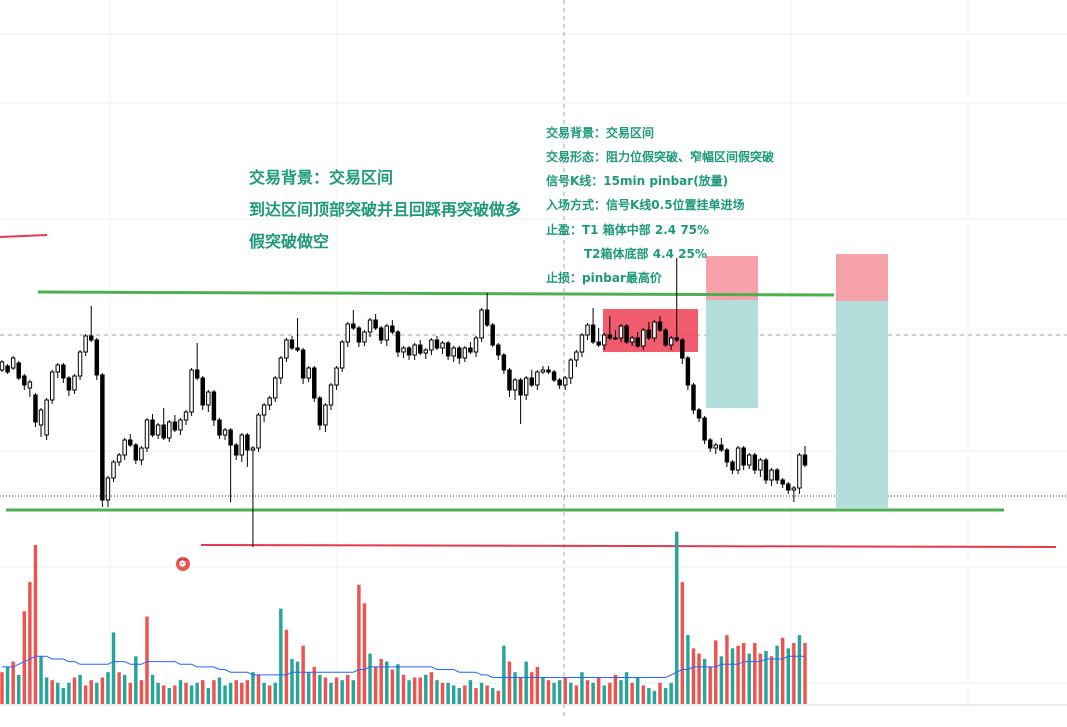  Describe the element at coordinates (600, 133) in the screenshot. I see `annotation-right-1: 交易背景：交易区间` at that location.